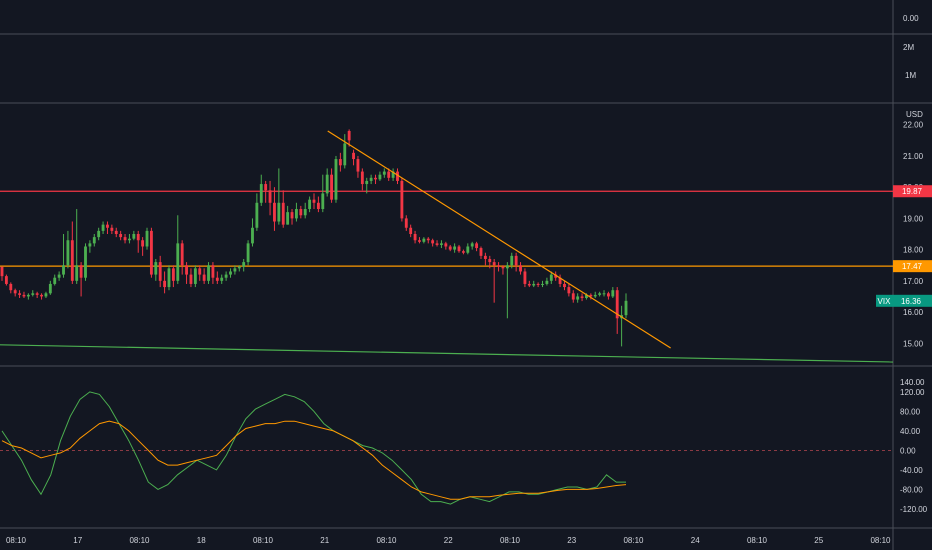 This screenshot has height=550, width=932. What do you see at coordinates (913, 250) in the screenshot?
I see `price-tick: 18.00` at bounding box center [913, 250].